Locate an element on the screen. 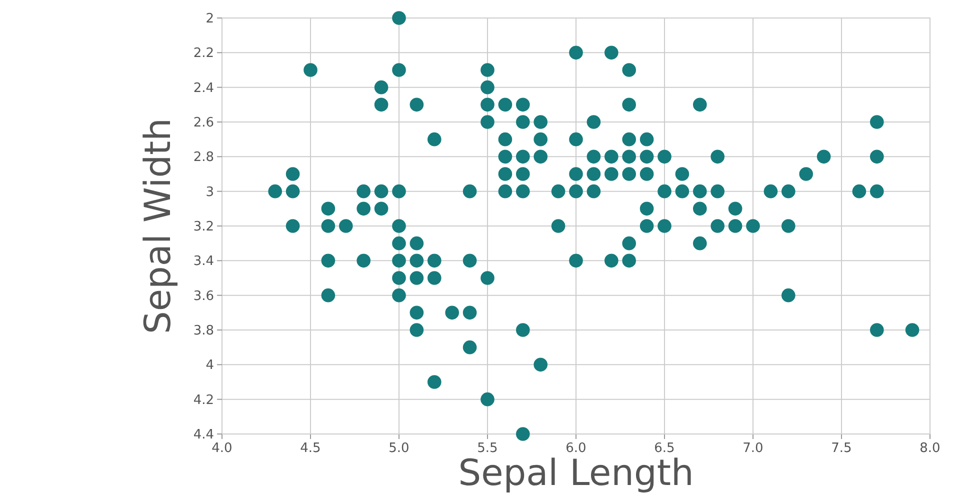 The width and height of the screenshot is (960, 500). x-axis-title: Sepal Length is located at coordinates (576, 473).